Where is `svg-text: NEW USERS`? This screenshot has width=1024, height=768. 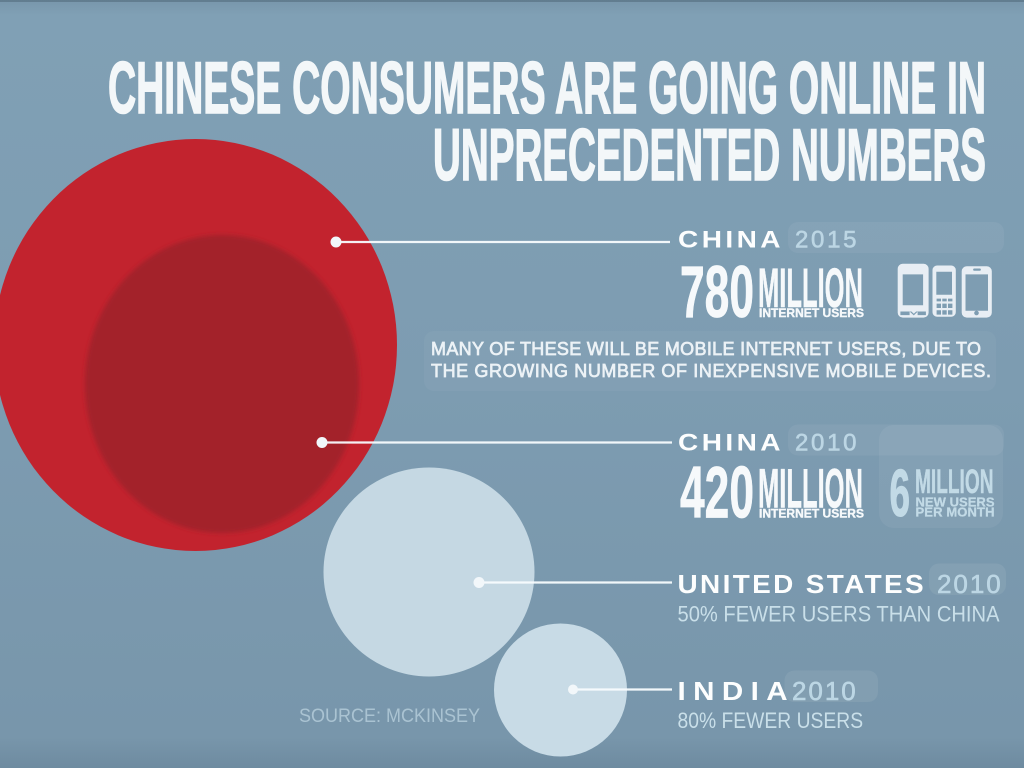 svg-text: NEW USERS is located at coordinates (955, 501).